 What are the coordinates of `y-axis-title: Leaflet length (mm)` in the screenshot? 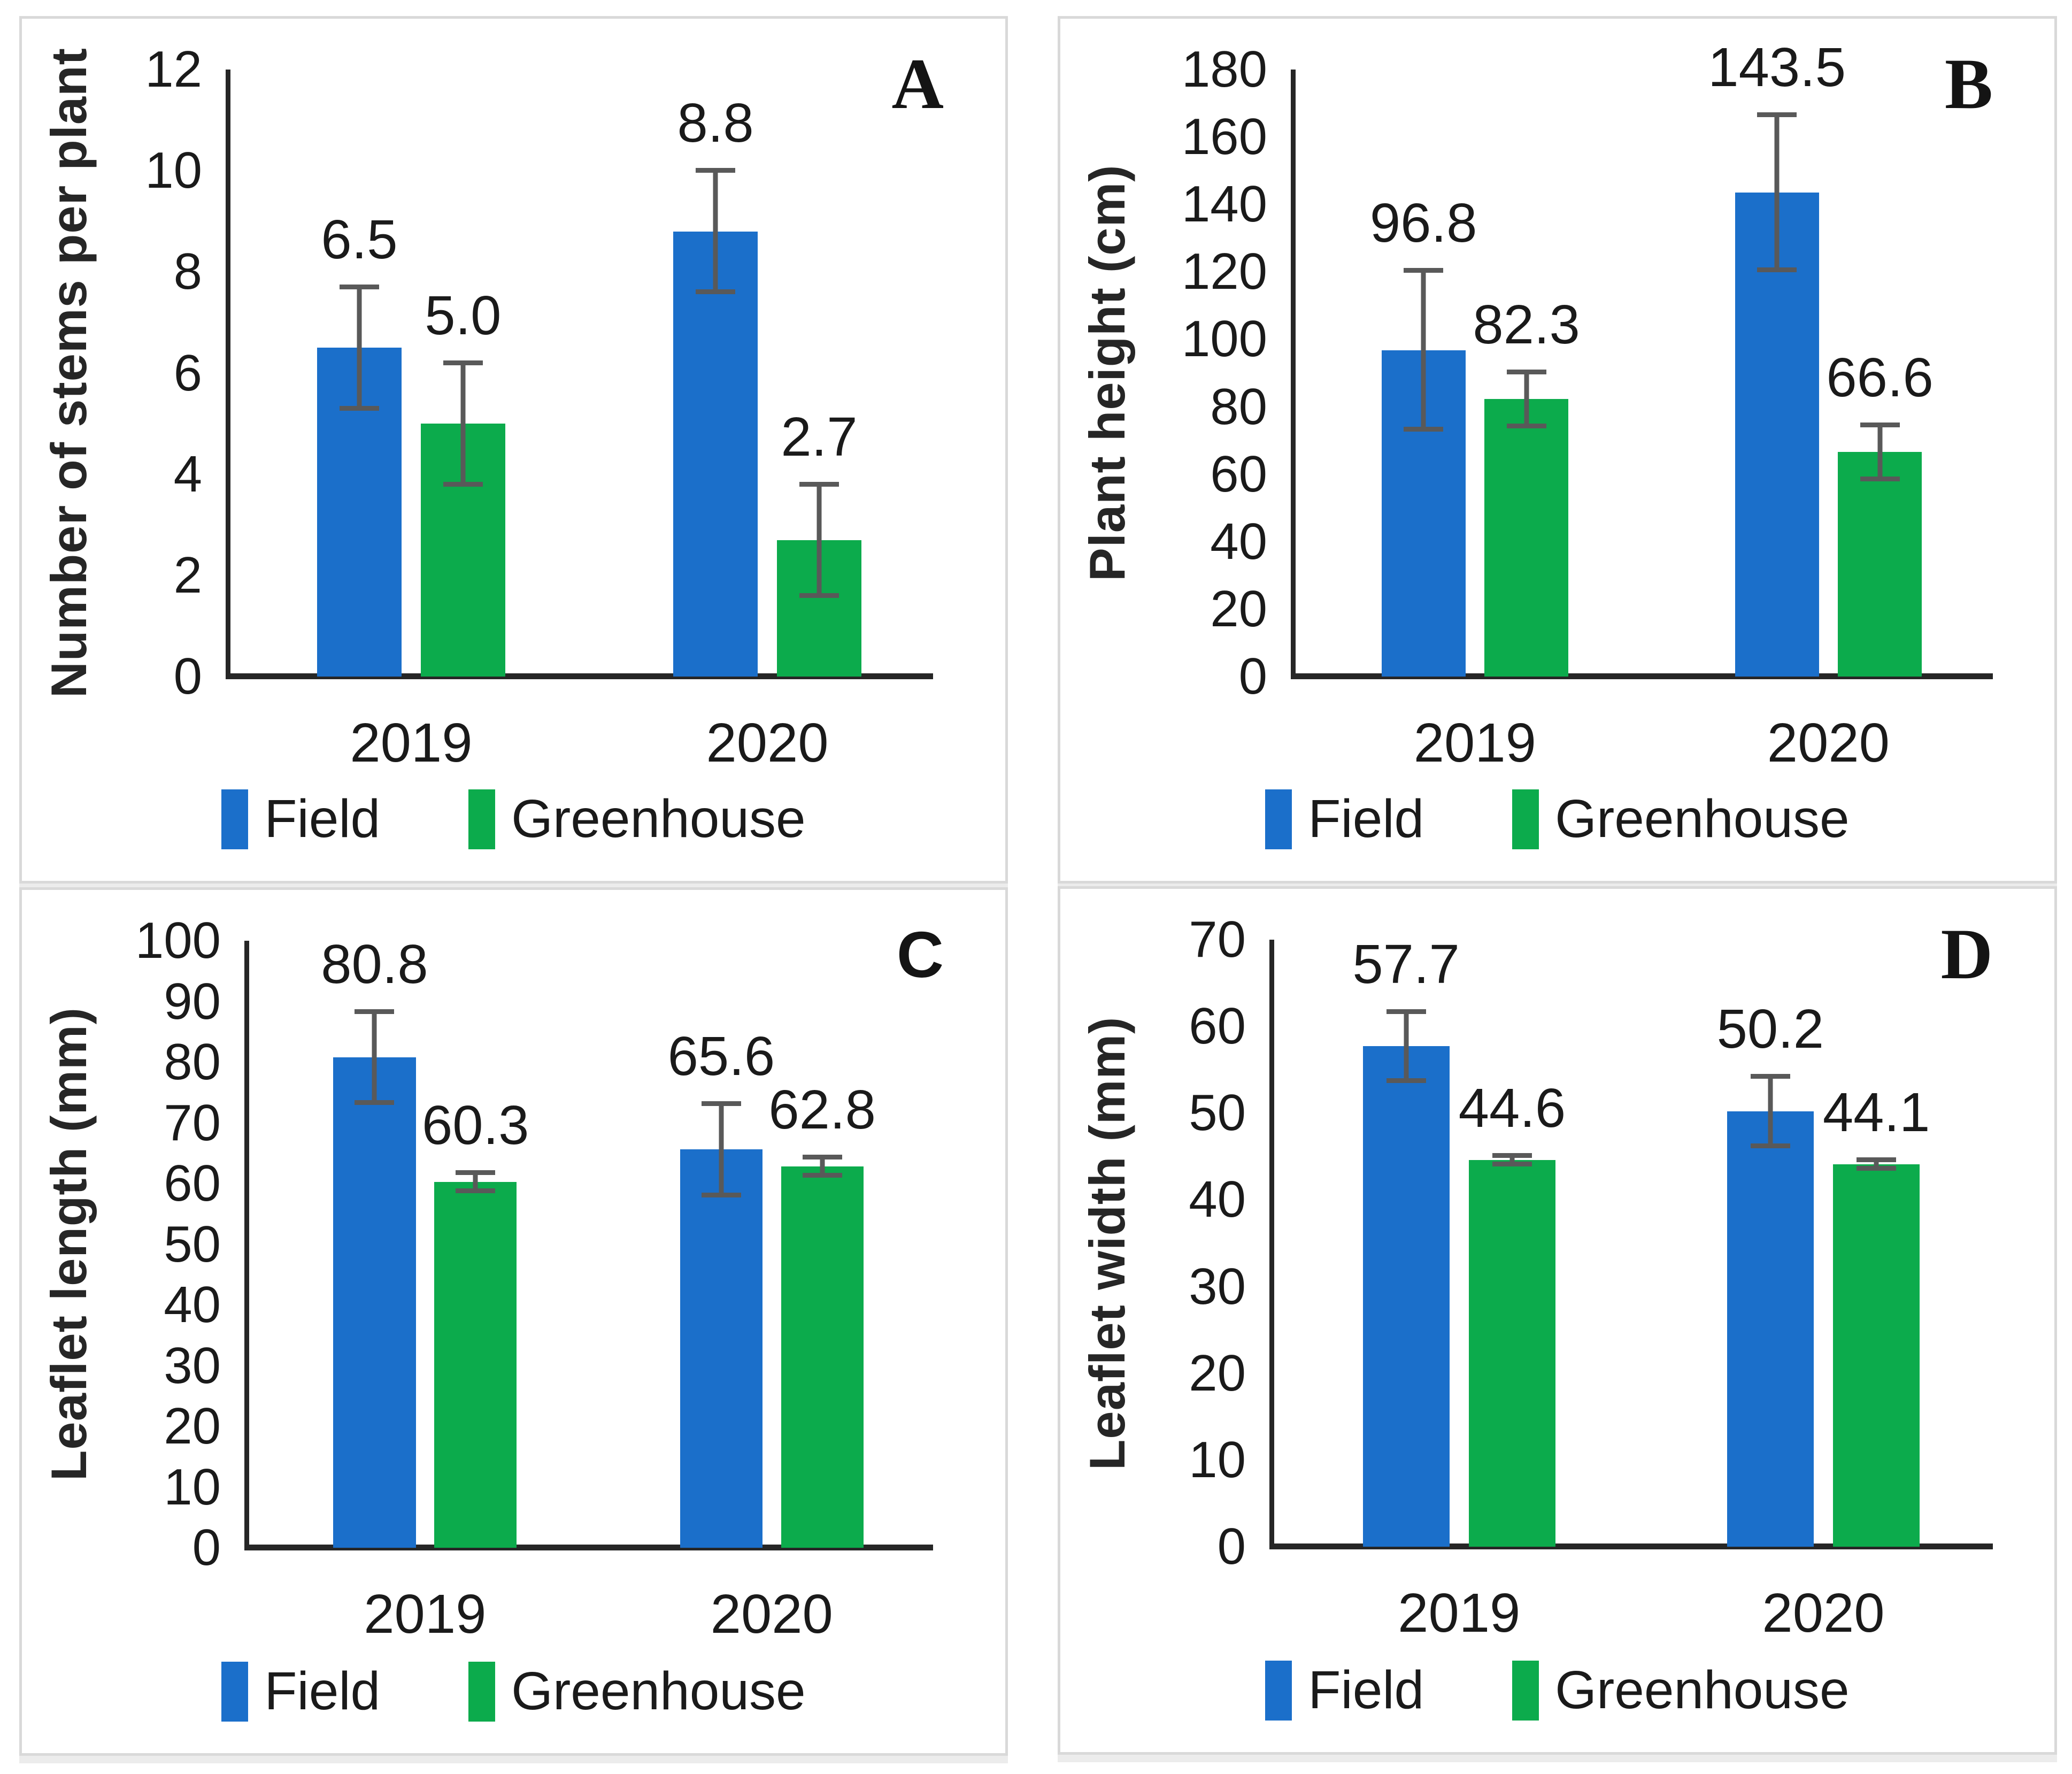 It's located at (69, 1244).